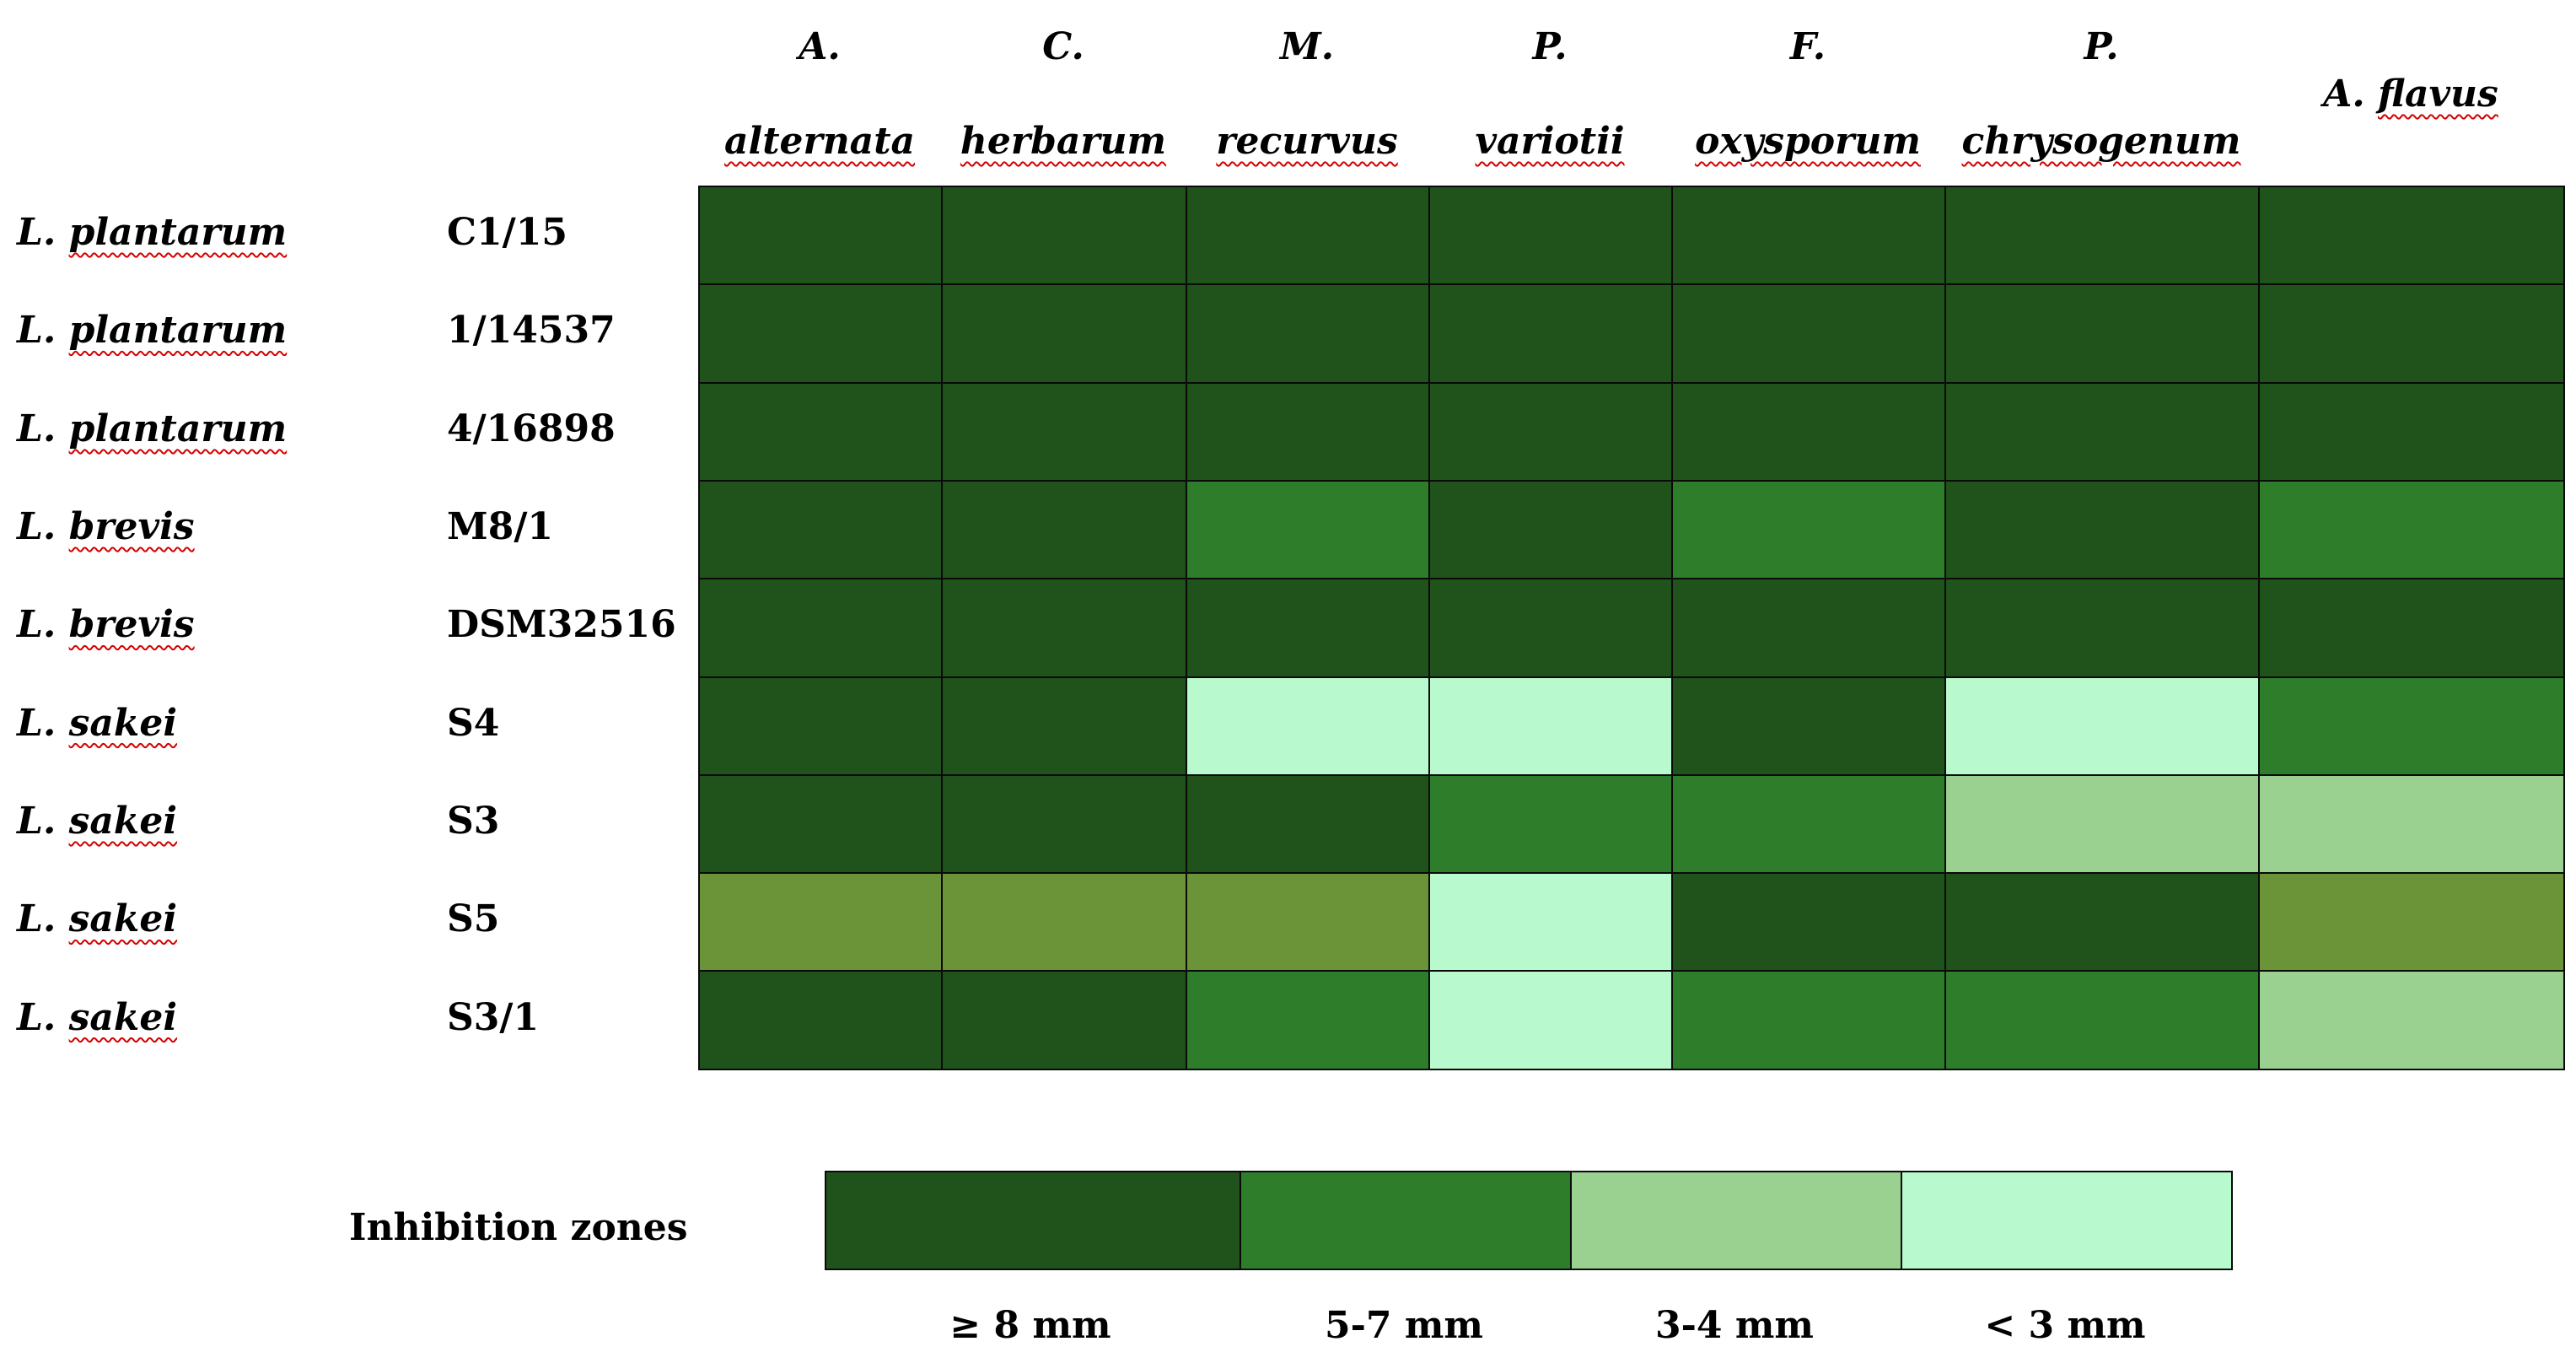  What do you see at coordinates (819, 88) in the screenshot?
I see `column-header: A. alternata` at bounding box center [819, 88].